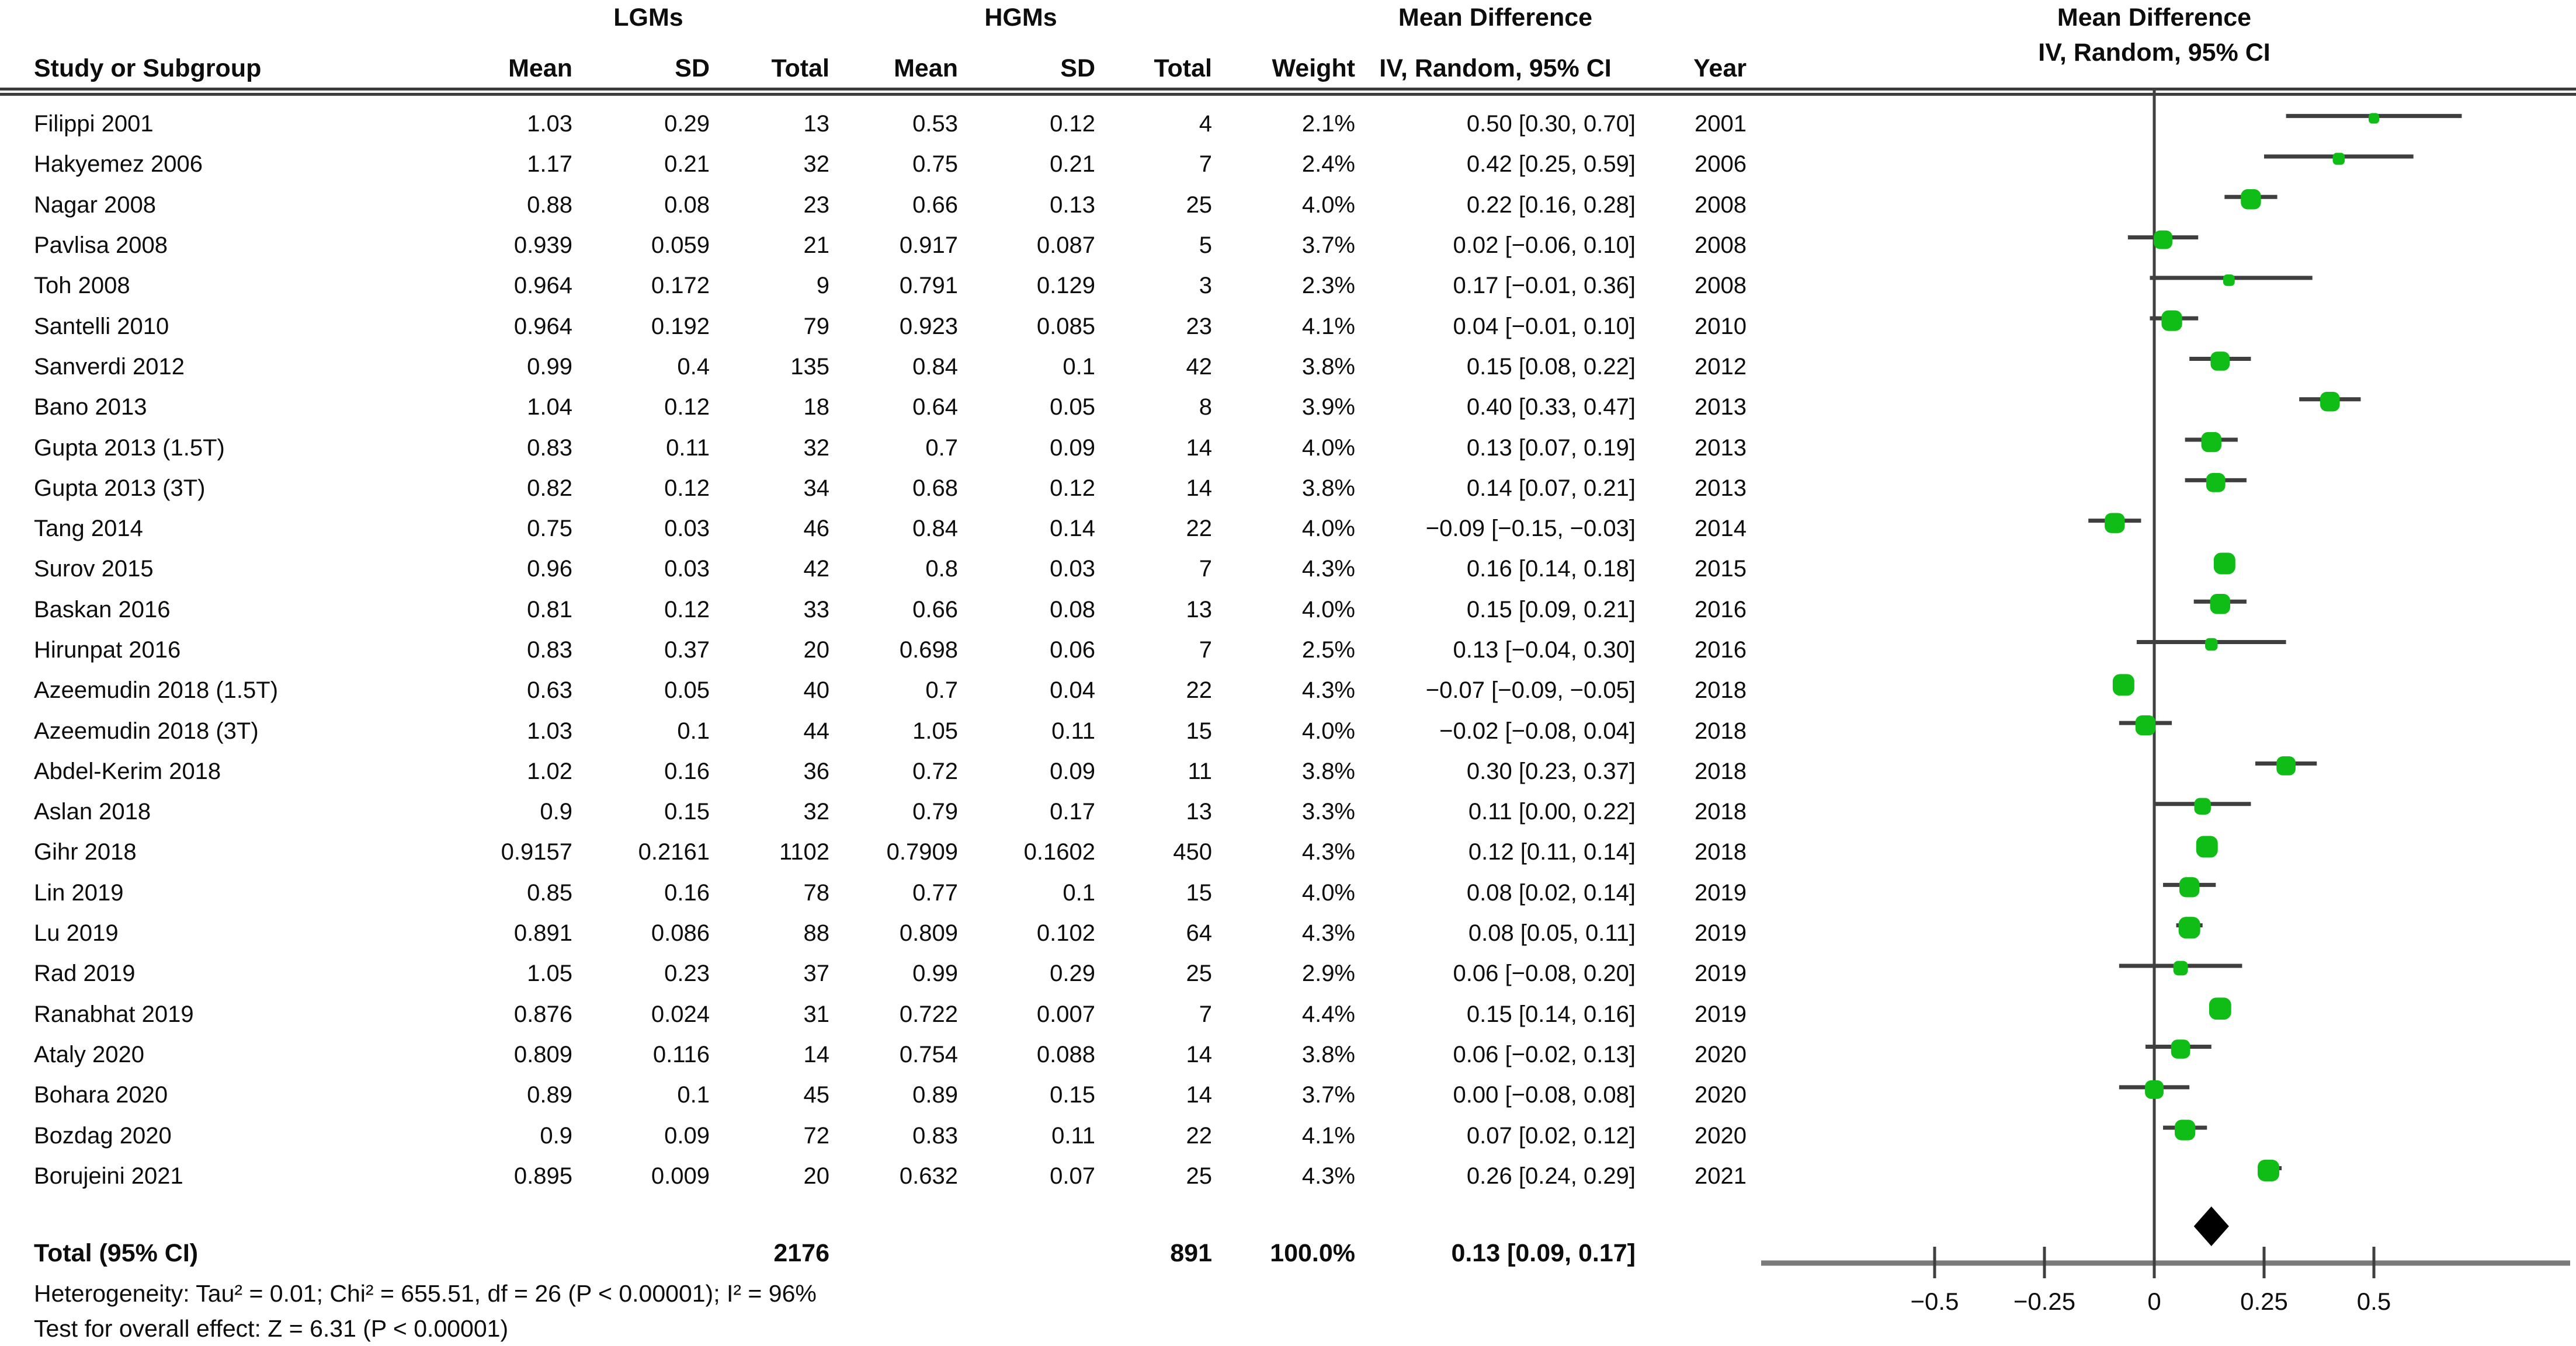 The height and width of the screenshot is (1346, 2576). Describe the element at coordinates (1551, 447) in the screenshot. I see `ci-text-cell: 0.13 [0.07, 0.19]` at that location.